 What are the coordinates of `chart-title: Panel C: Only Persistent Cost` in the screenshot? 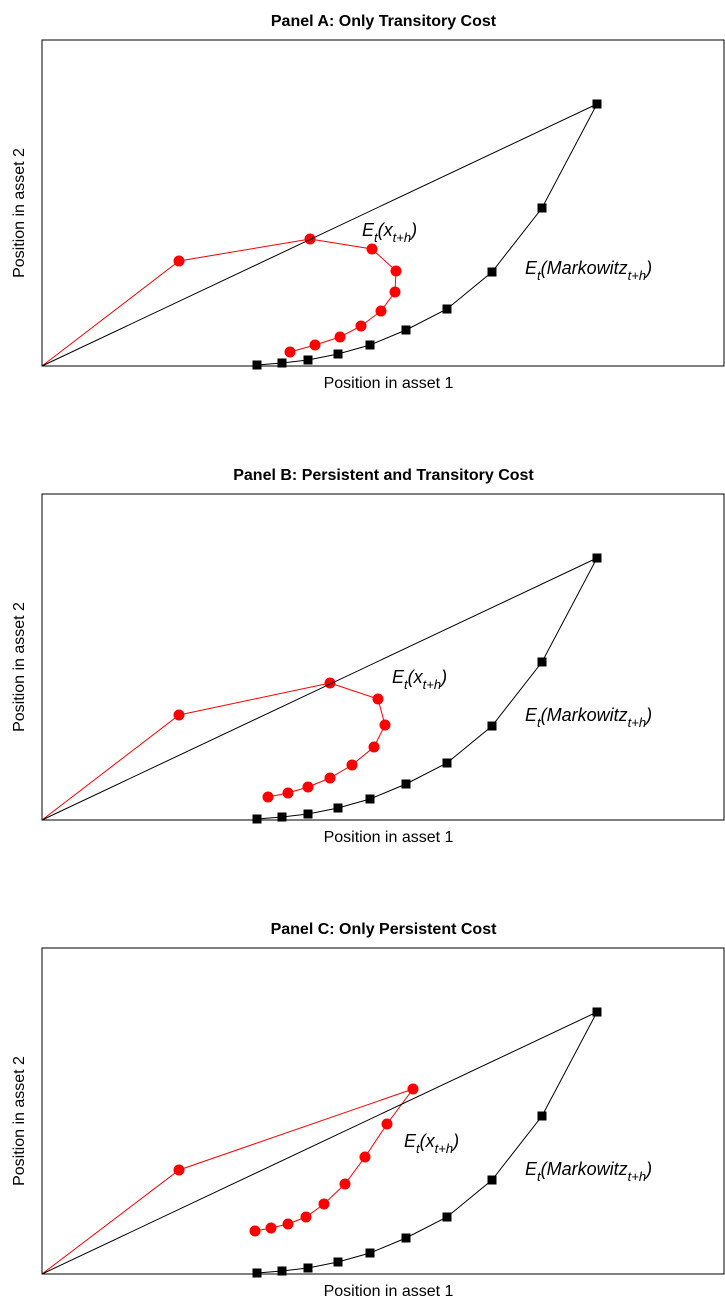 It's located at (384, 929).